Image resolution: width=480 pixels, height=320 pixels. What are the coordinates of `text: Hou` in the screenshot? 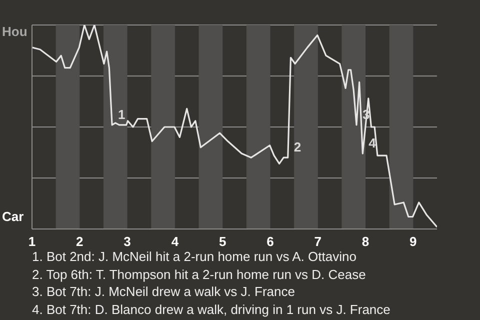 It's located at (15, 31).